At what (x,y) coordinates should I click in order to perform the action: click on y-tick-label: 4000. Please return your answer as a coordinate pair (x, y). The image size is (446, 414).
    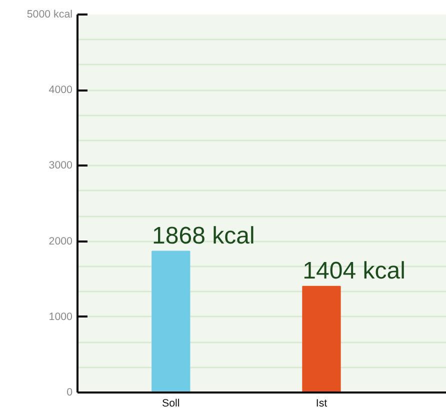
    Looking at the image, I should click on (60, 90).